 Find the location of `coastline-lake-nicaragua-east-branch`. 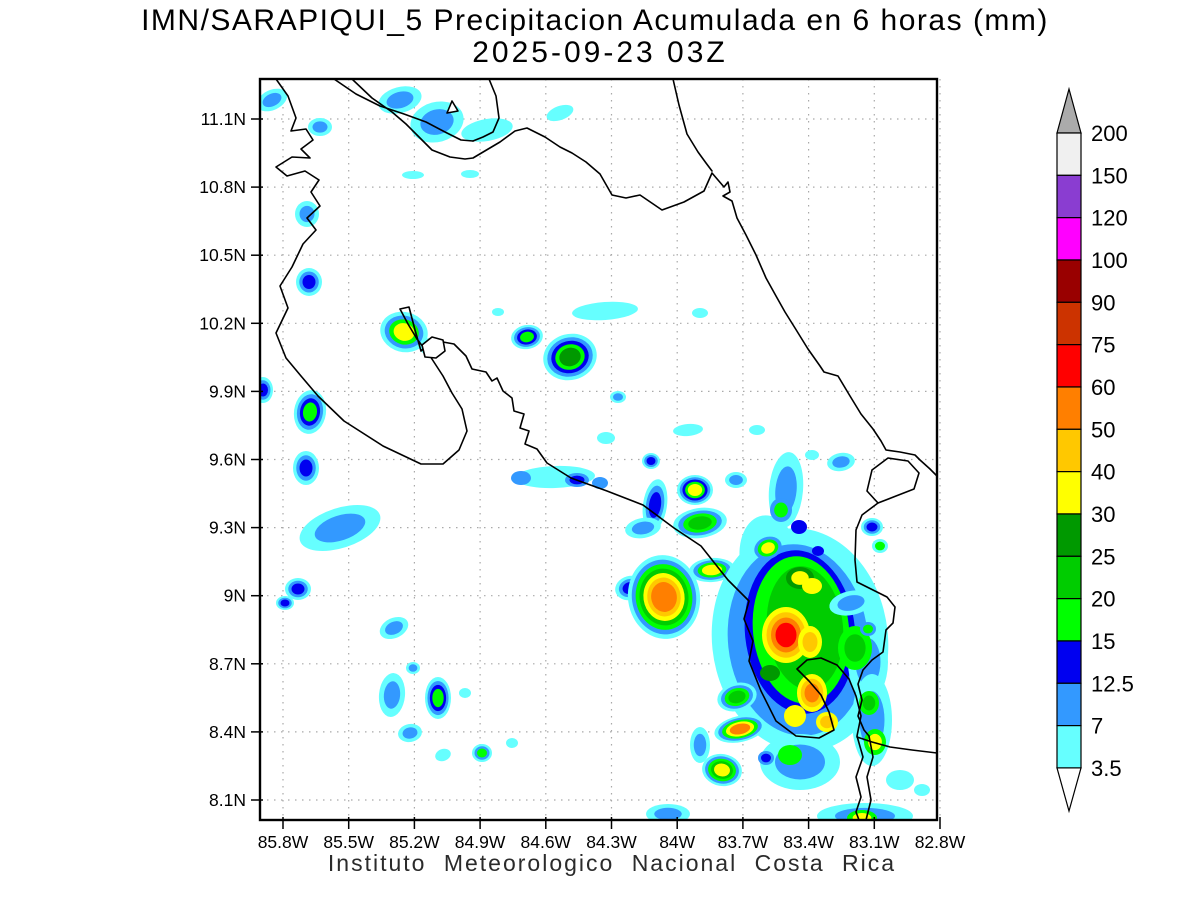

coastline-lake-nicaragua-east-branch is located at coordinates (486, 110).